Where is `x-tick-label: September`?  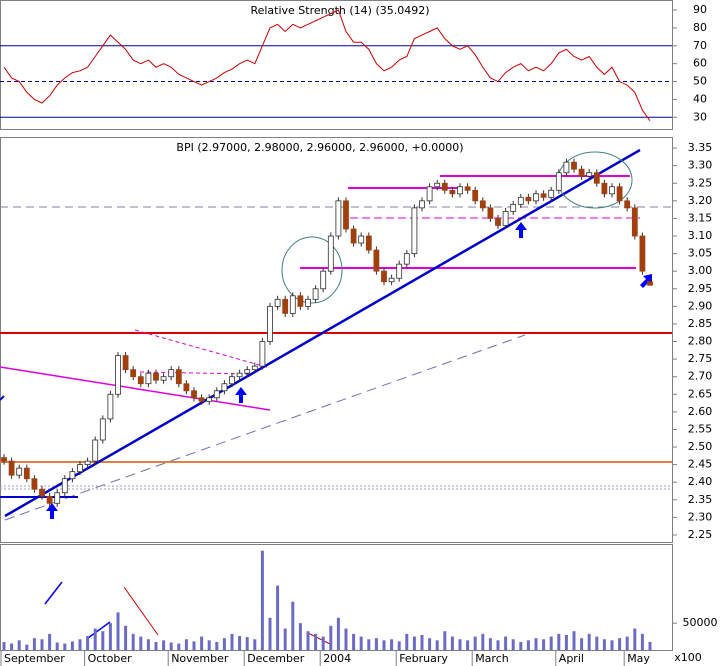
x-tick-label: September is located at coordinates (34, 658).